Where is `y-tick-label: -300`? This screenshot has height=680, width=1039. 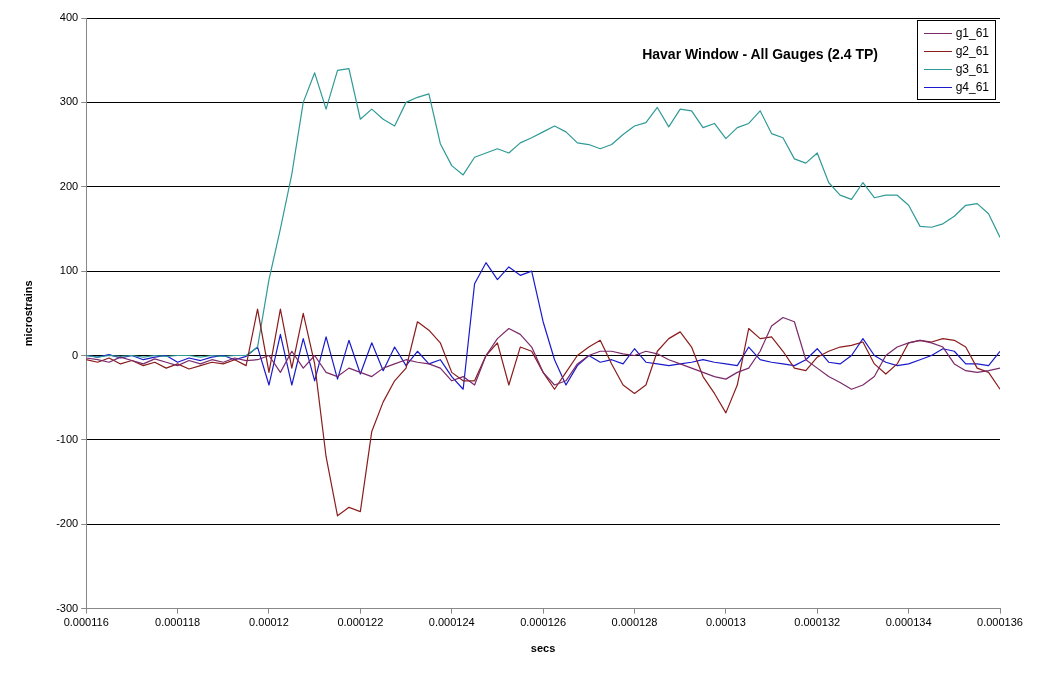
y-tick-label: -300 is located at coordinates (67, 607).